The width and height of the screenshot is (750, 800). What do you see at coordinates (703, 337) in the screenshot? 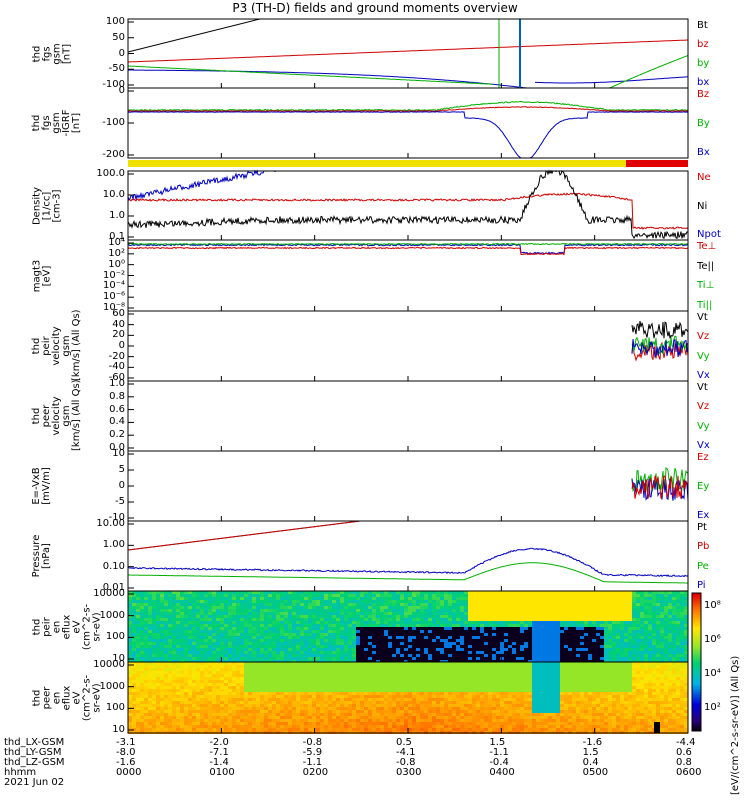
I see `legend-entry: Vz` at bounding box center [703, 337].